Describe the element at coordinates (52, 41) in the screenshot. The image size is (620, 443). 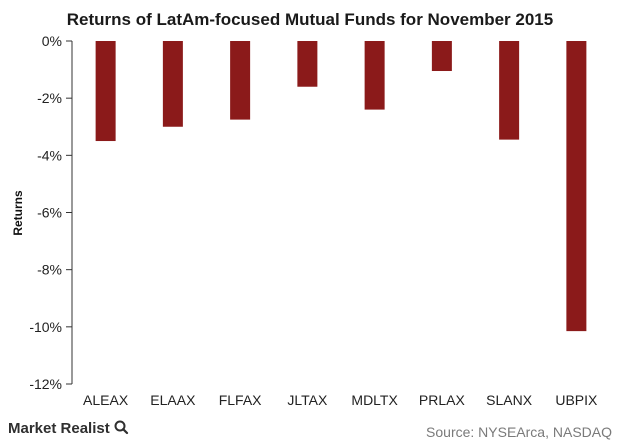
I see `y-tick-label: 0%` at that location.